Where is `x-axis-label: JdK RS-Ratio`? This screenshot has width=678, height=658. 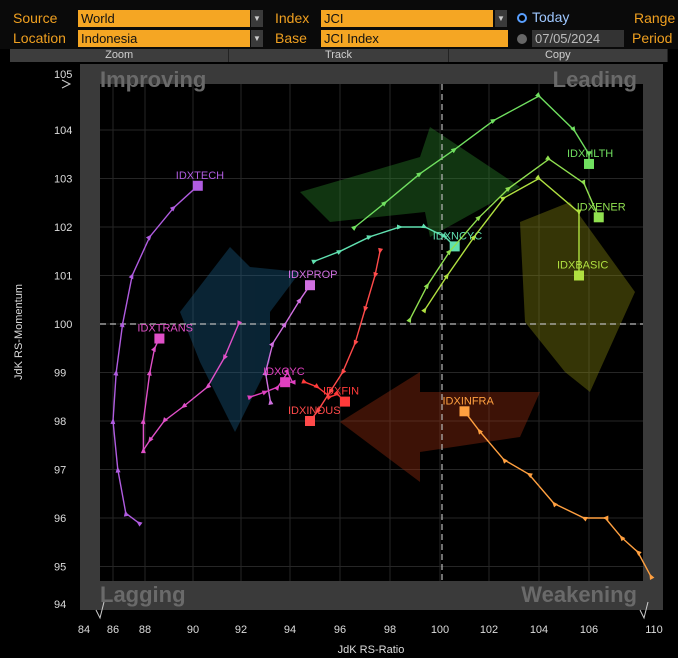
x-axis-label: JdK RS-Ratio is located at coordinates (371, 650).